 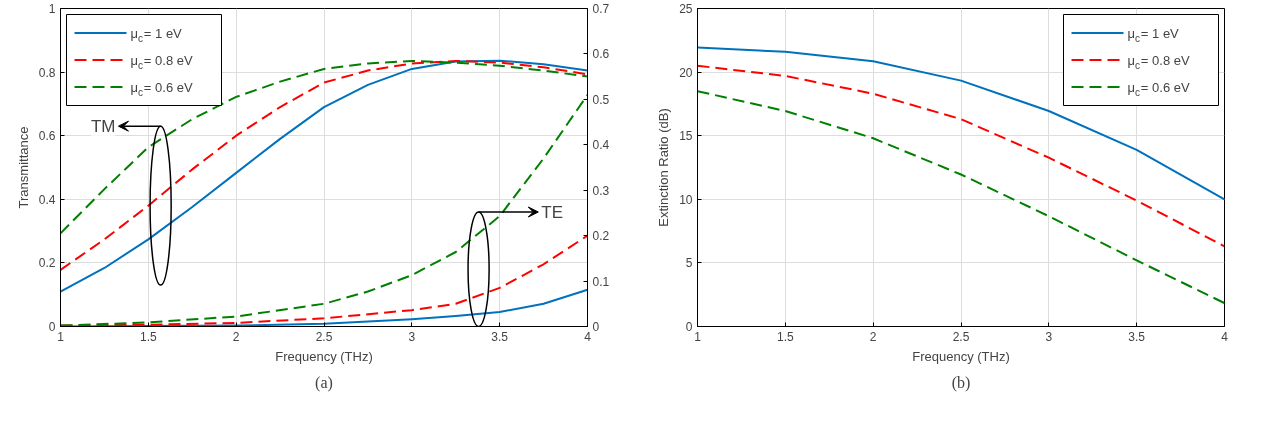 I want to click on y2-tick-label: 0.3, so click(x=601, y=190).